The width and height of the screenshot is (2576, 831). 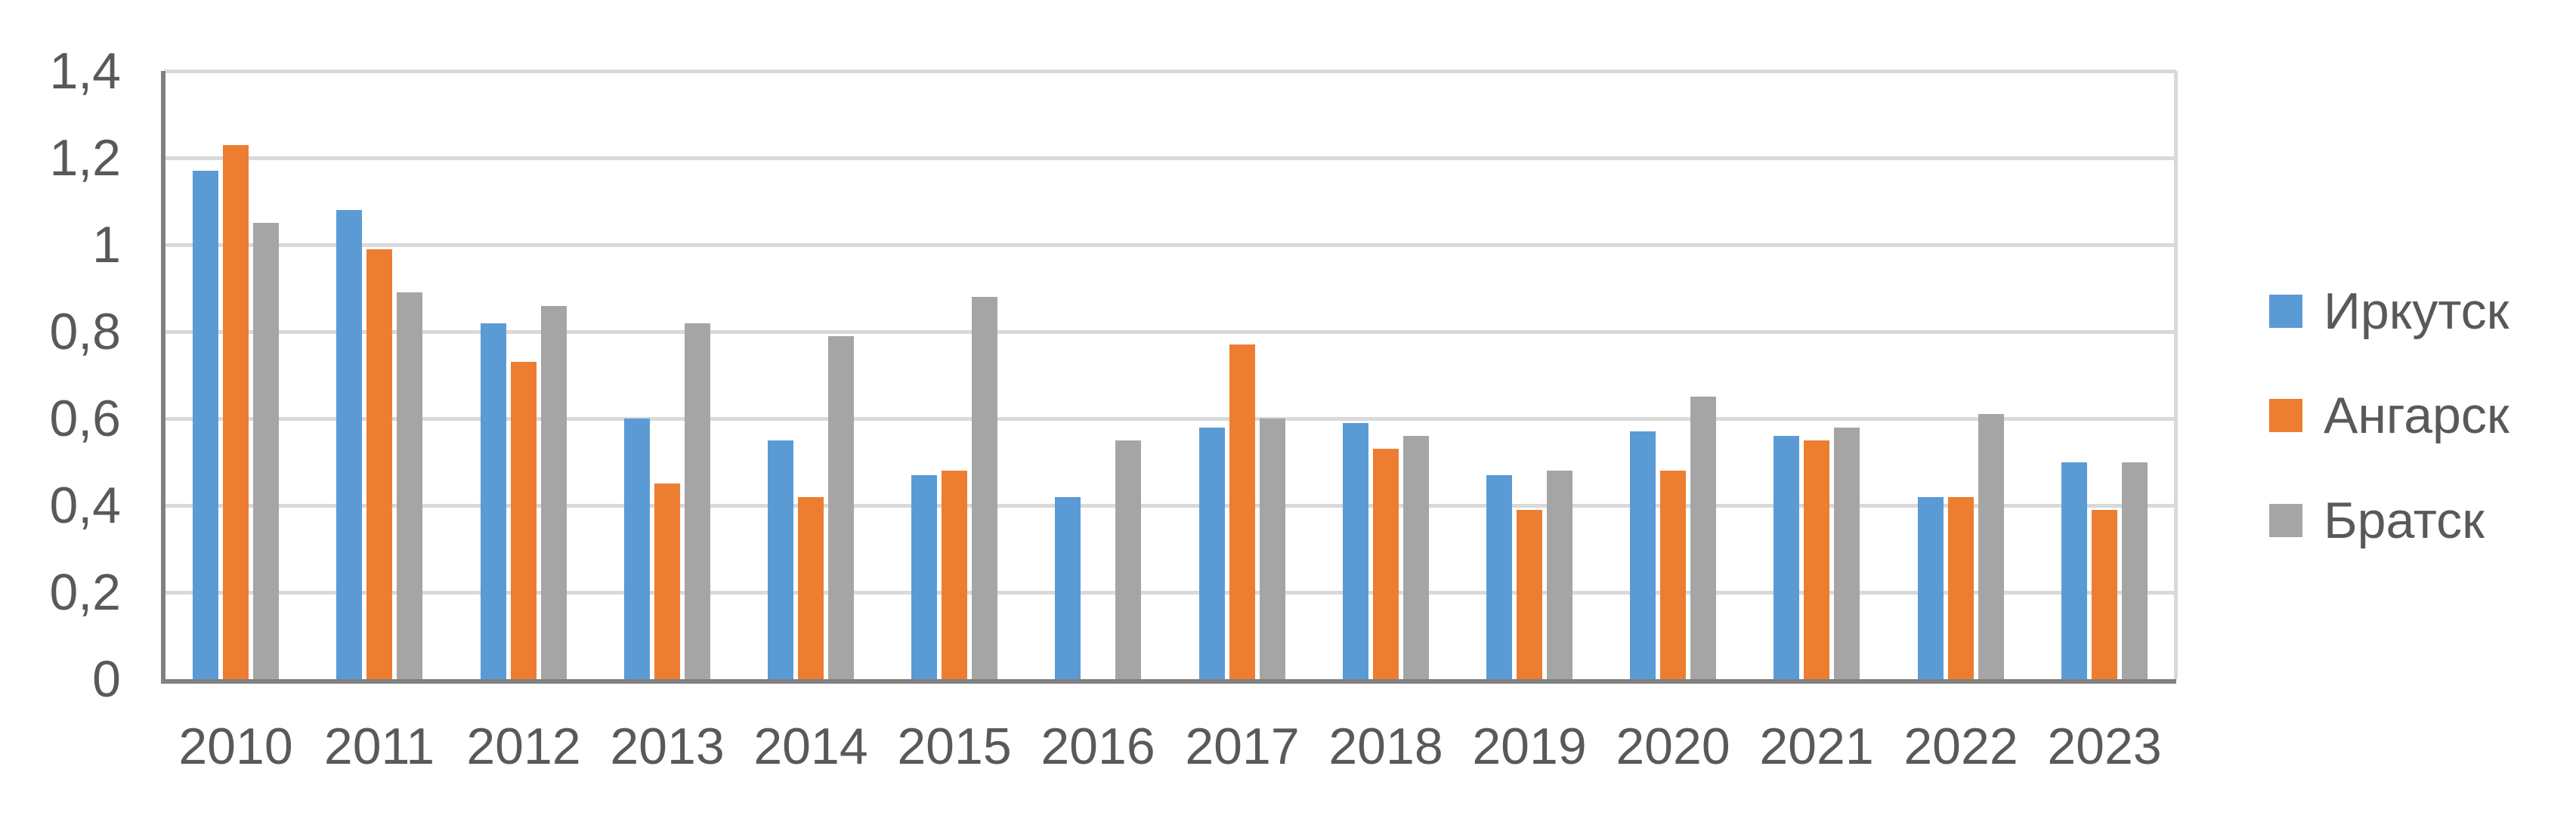 What do you see at coordinates (2417, 415) in the screenshot?
I see `legend-label-Ангарск: Ангарск` at bounding box center [2417, 415].